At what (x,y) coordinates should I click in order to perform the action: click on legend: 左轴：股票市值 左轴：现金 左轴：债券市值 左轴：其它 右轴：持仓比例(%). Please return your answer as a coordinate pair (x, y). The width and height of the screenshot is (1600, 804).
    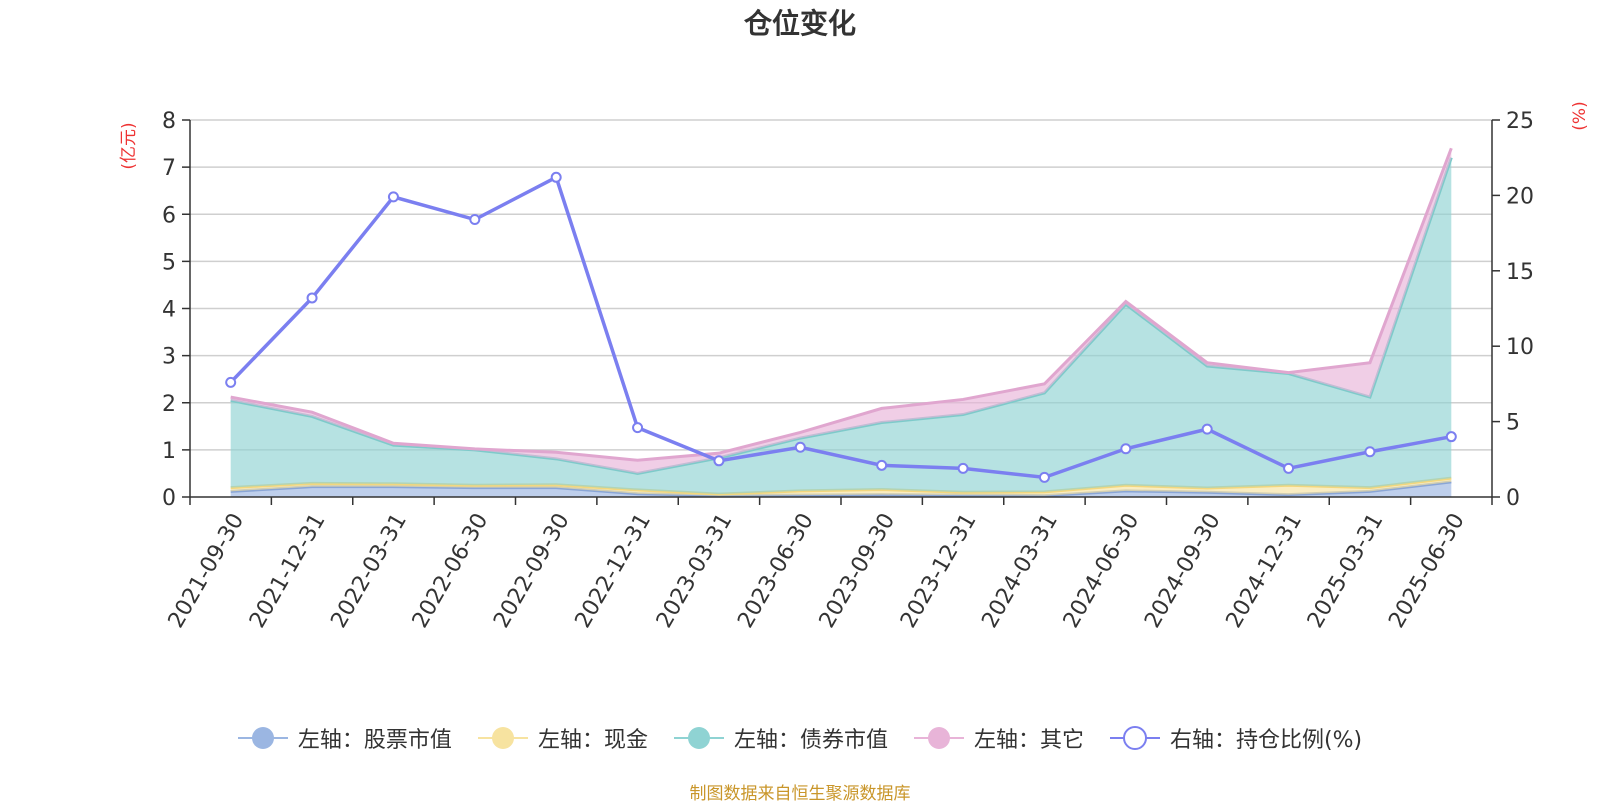
    Looking at the image, I should click on (800, 738).